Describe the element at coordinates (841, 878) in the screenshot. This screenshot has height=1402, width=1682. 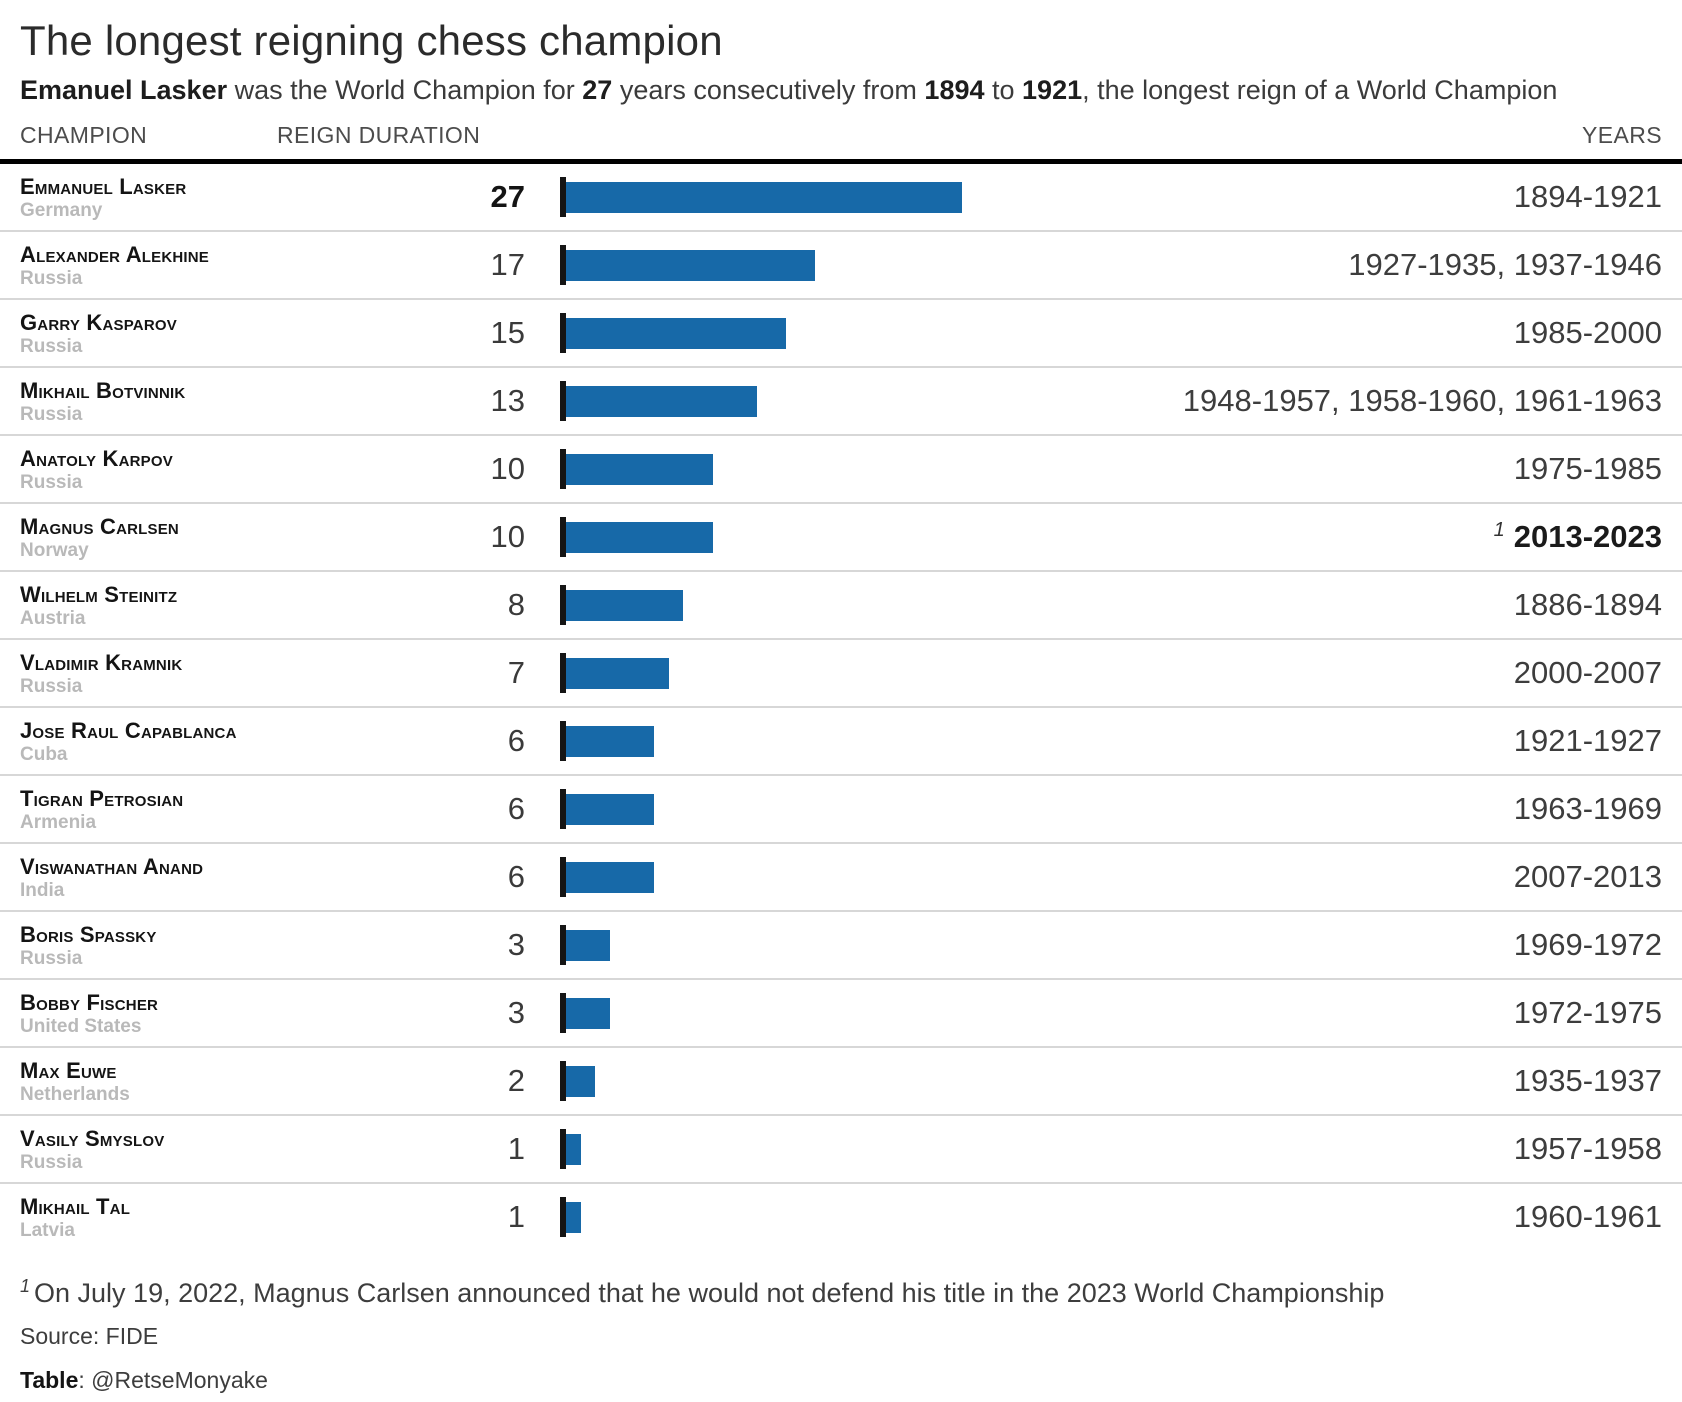
I see `table-row: Viswanathan Anand India 6 2007-2013` at that location.